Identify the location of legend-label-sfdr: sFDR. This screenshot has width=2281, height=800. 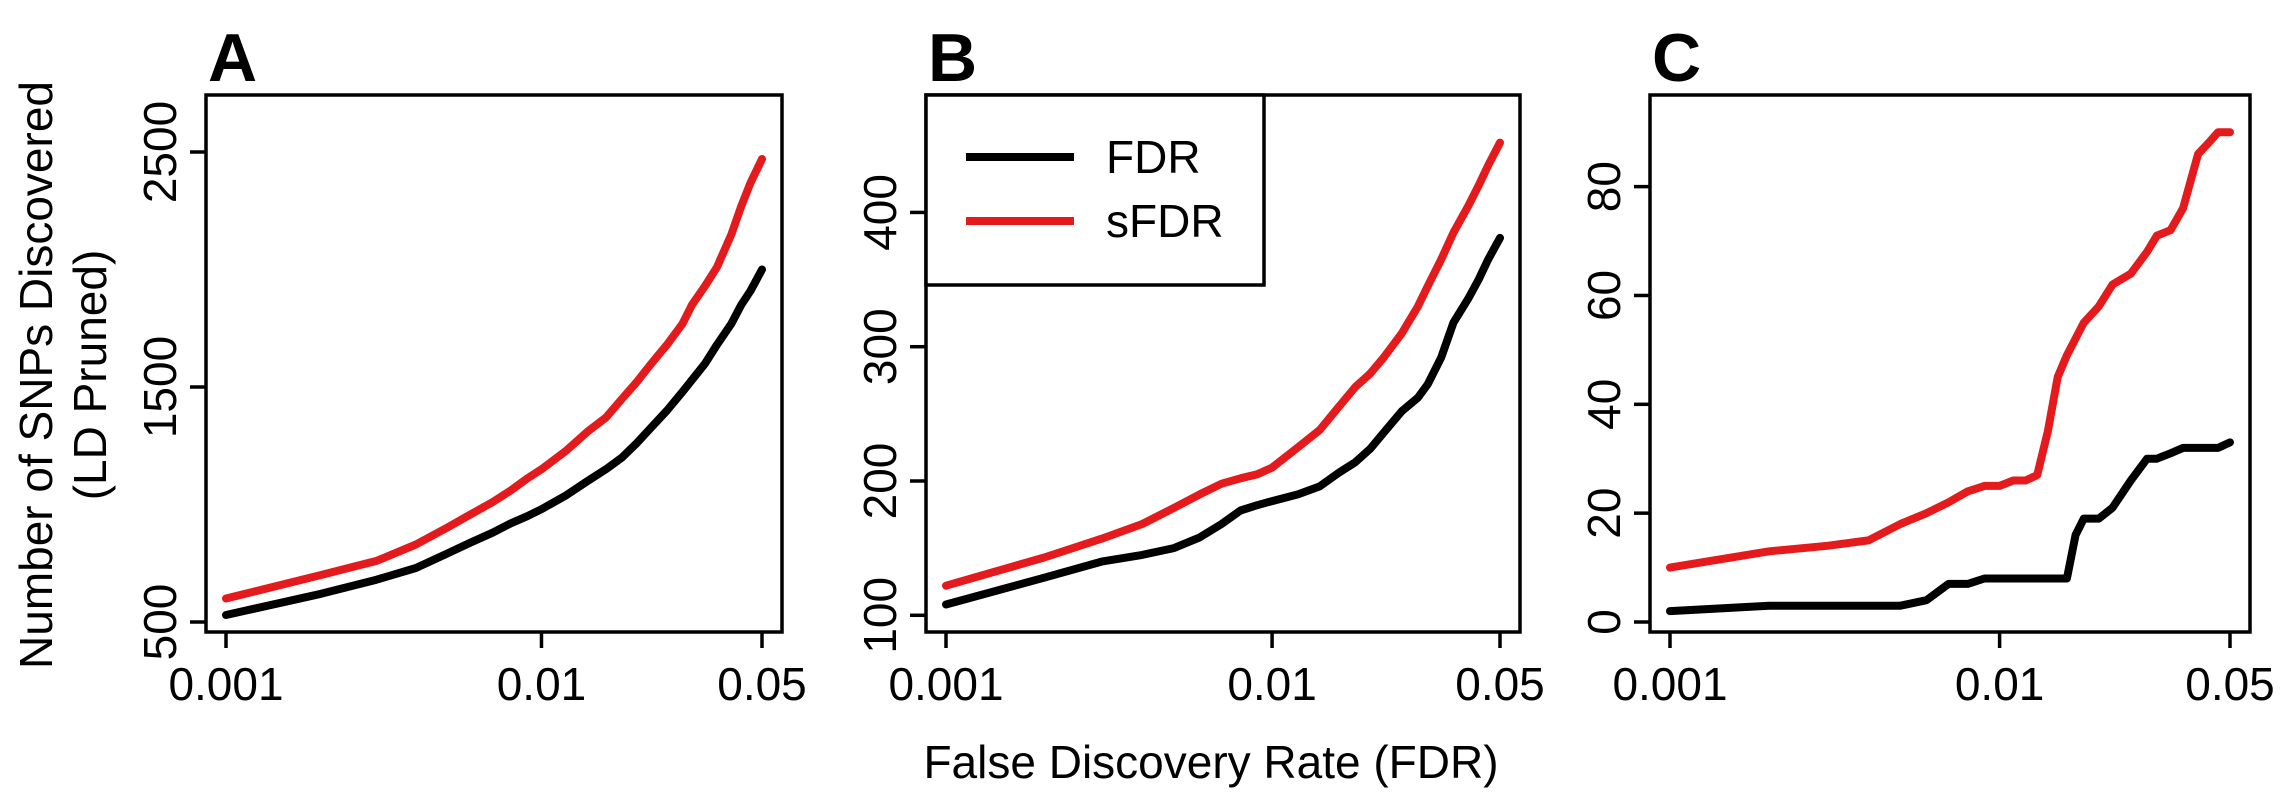
(1165, 221).